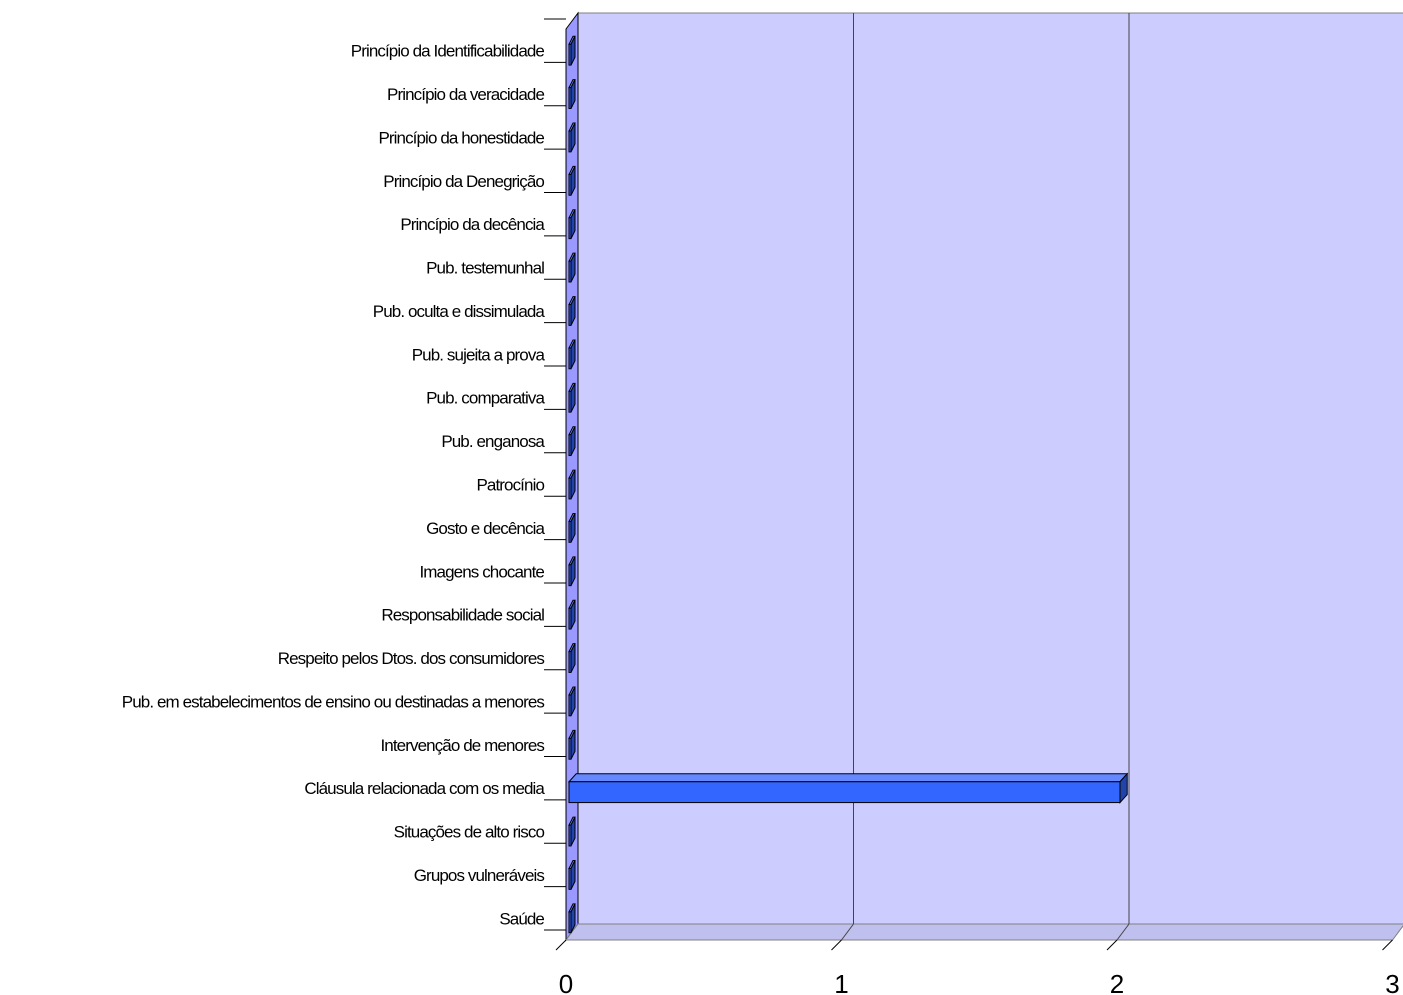 The image size is (1403, 995). I want to click on category-label: Situações de alto risco, so click(469, 832).